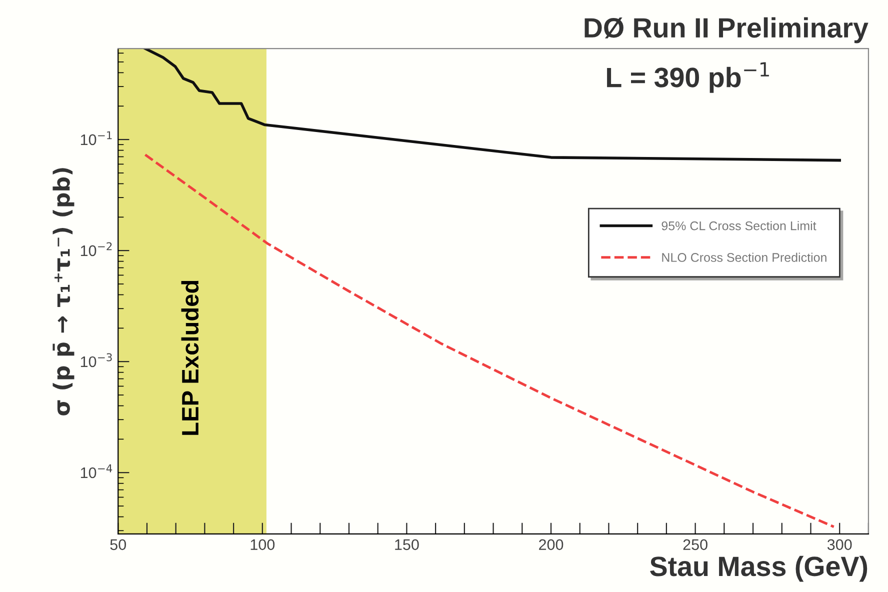 Image resolution: width=888 pixels, height=592 pixels. Describe the element at coordinates (96, 471) in the screenshot. I see `y-tick-label: 10$^{−4}$` at that location.